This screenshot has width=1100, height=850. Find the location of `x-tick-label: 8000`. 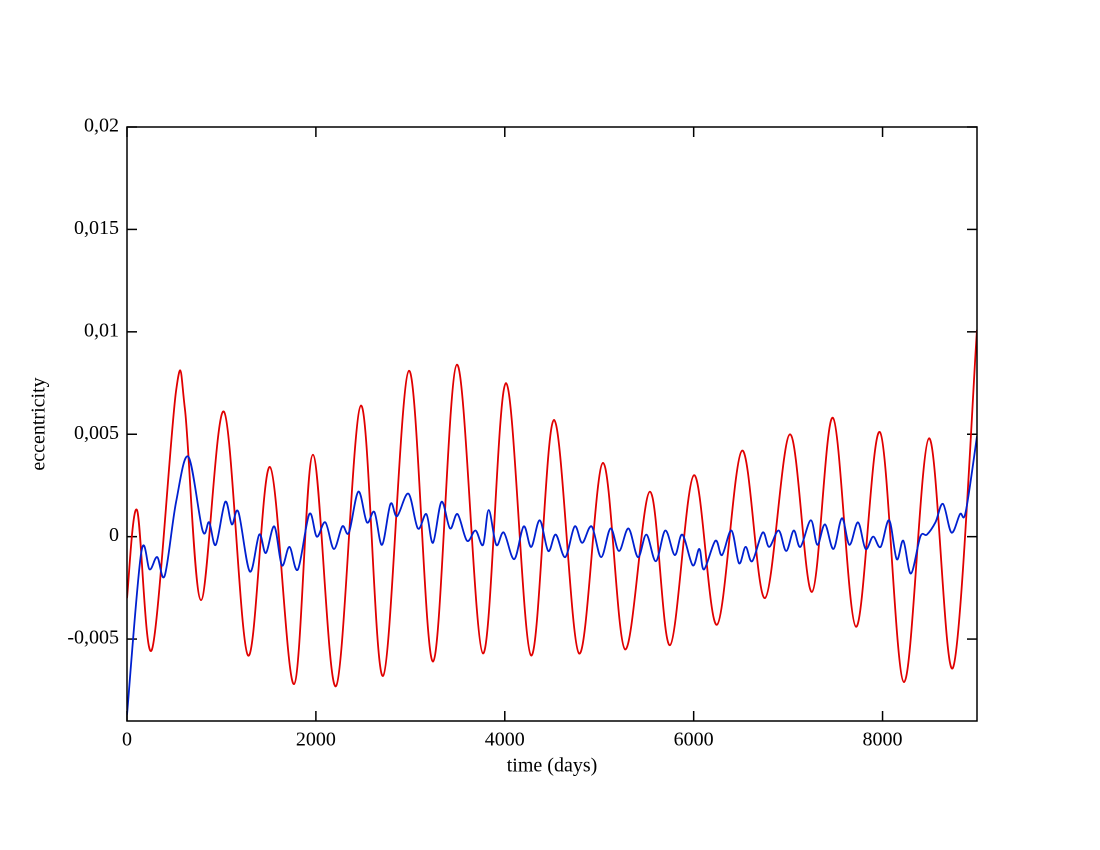

x-tick-label: 8000 is located at coordinates (883, 740).